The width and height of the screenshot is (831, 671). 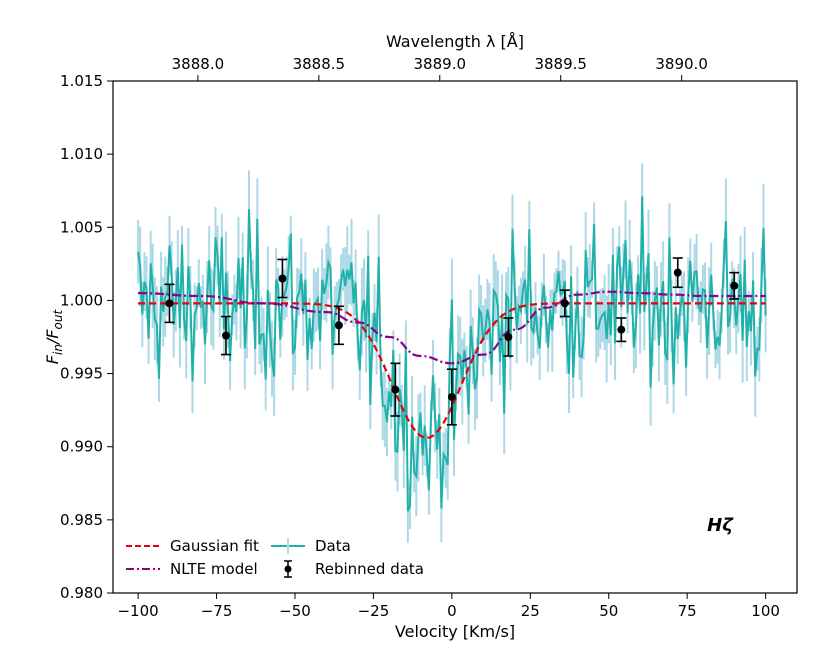 I want to click on x-tick-label: −50, so click(x=295, y=611).